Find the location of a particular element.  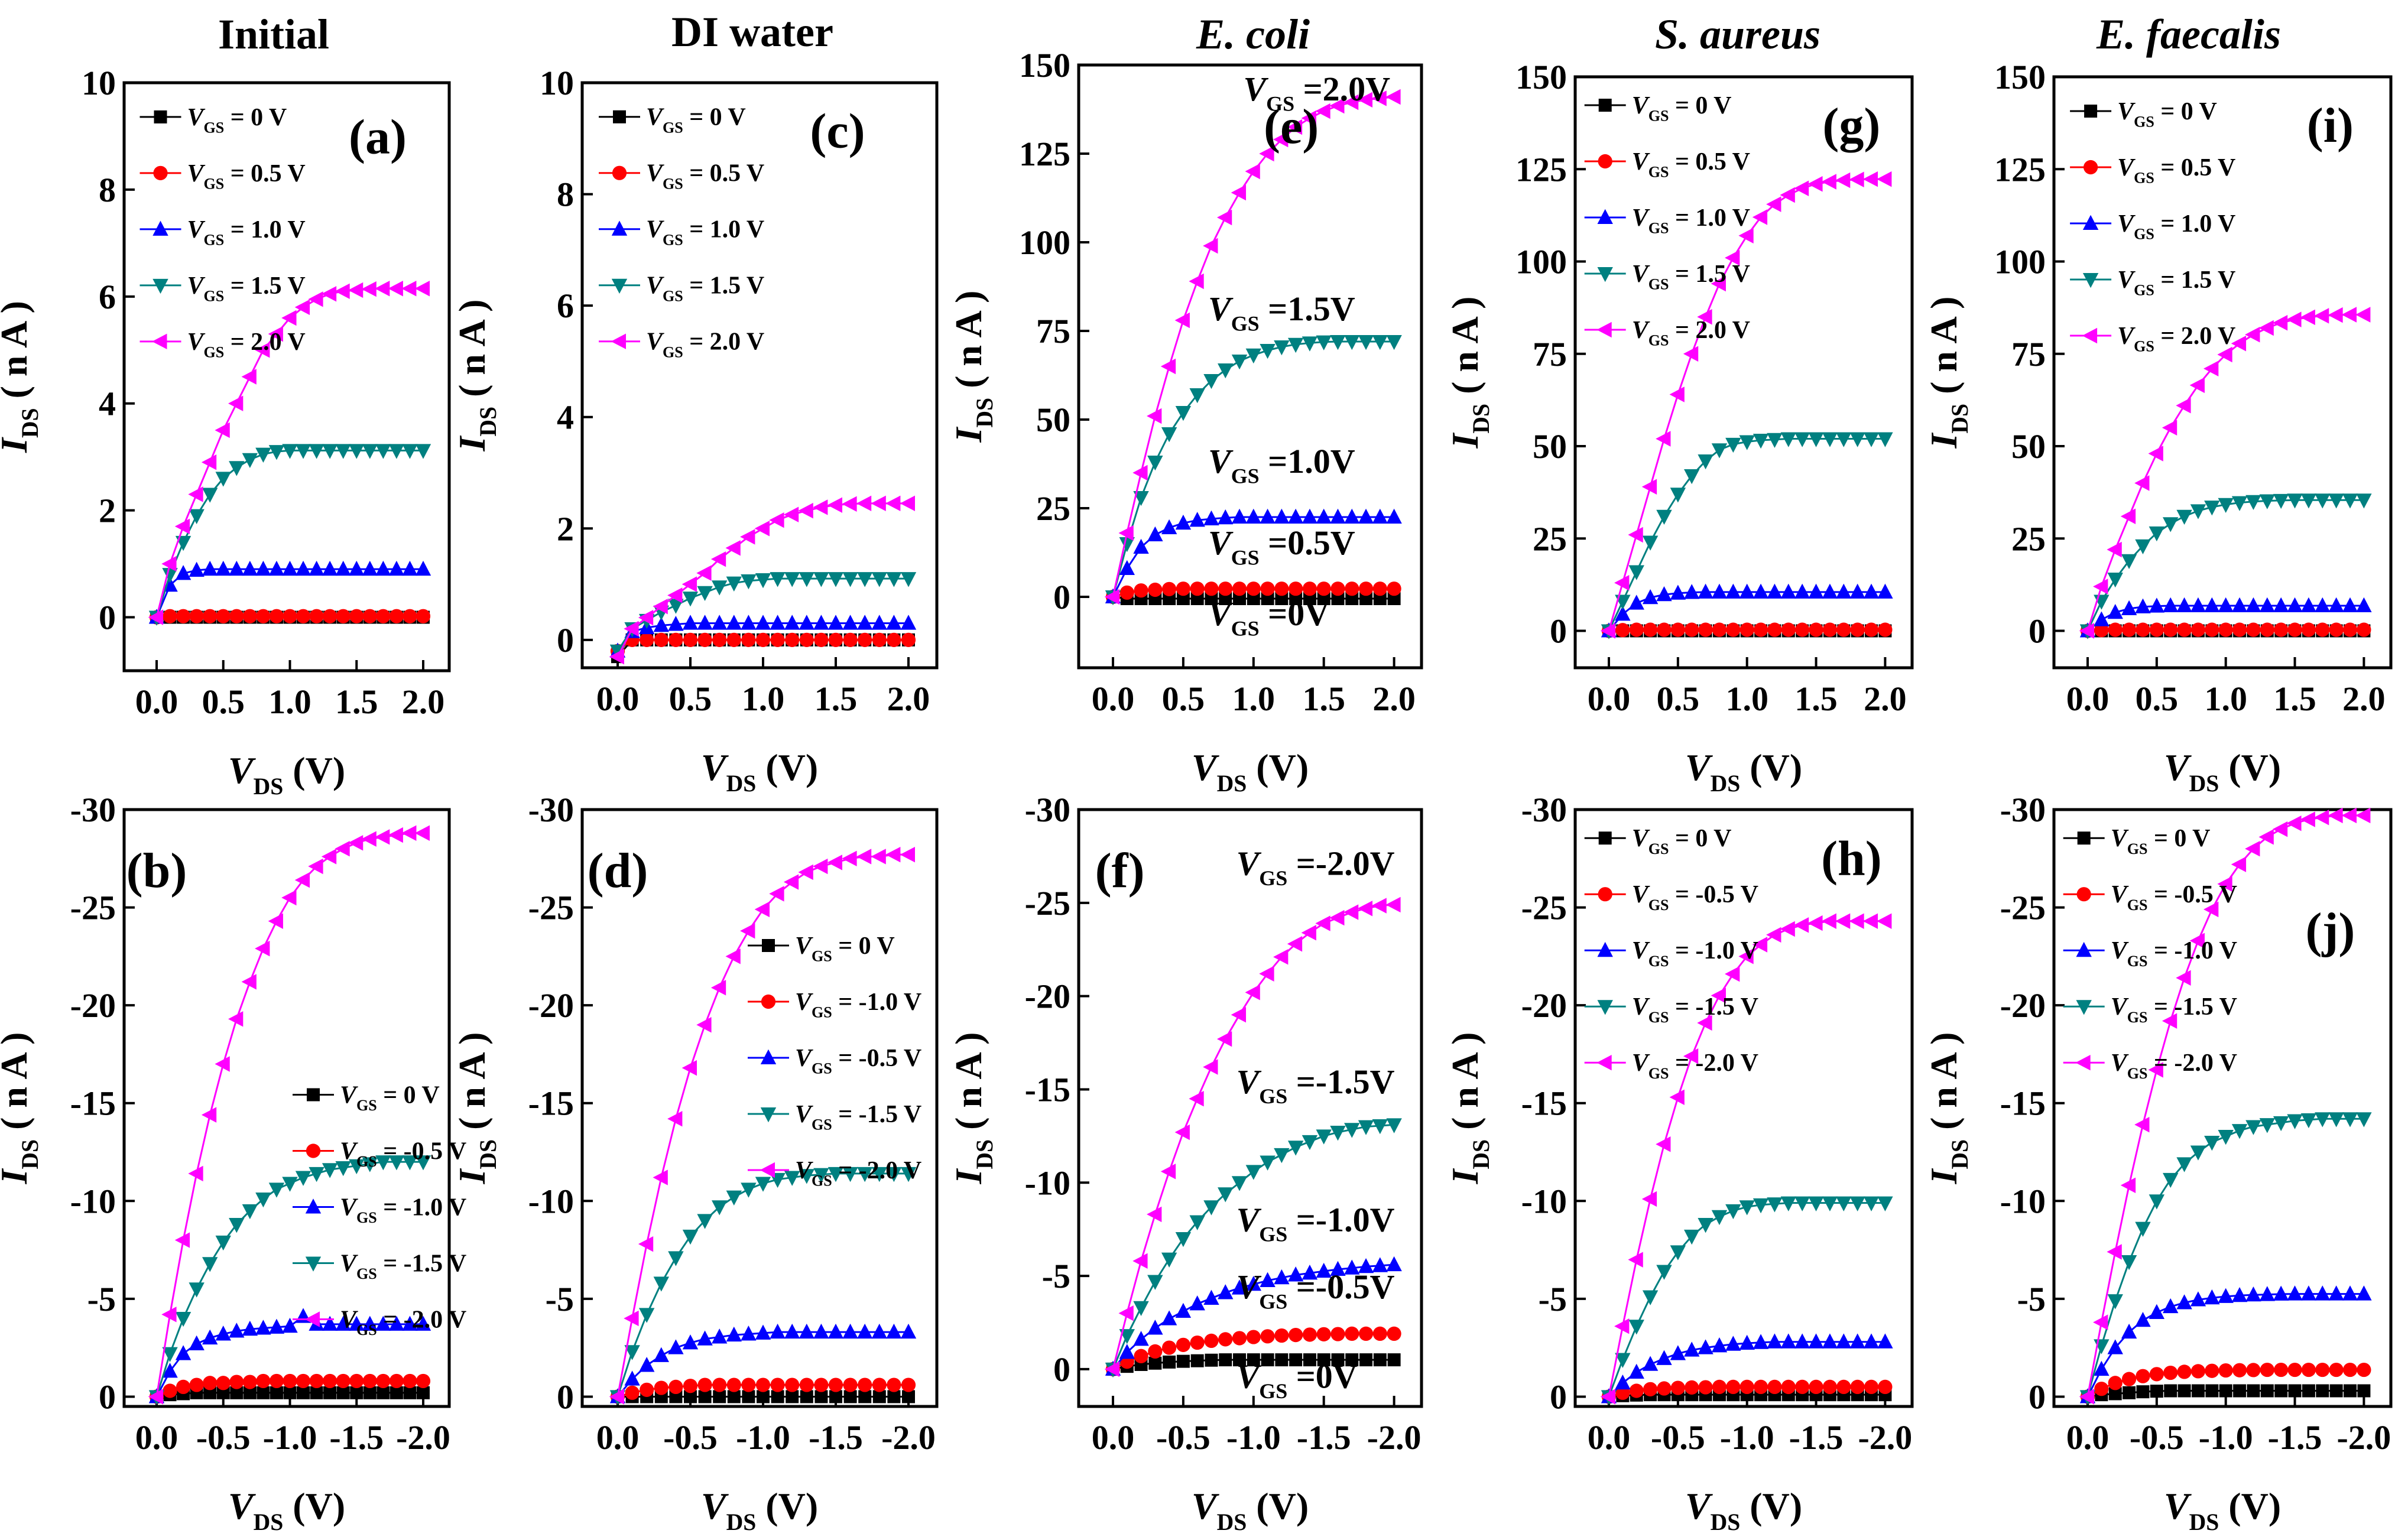

plot-frame is located at coordinates (759, 375).